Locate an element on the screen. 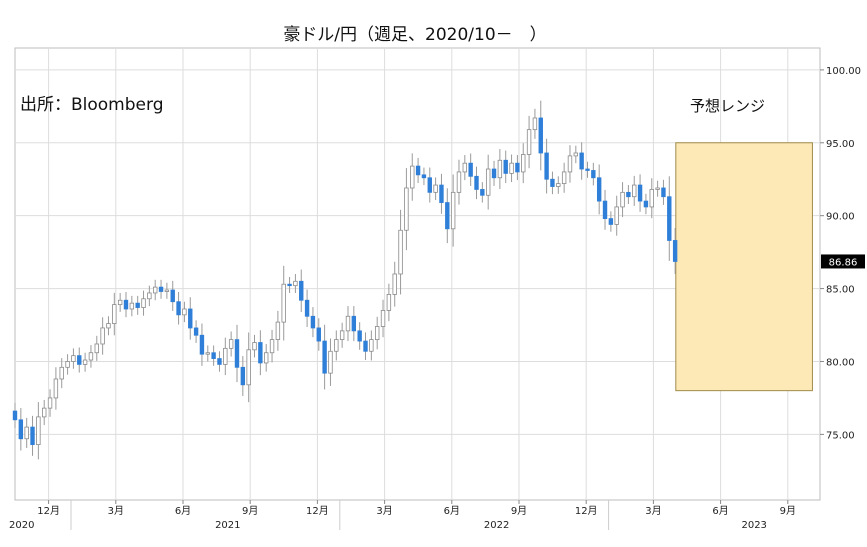 This screenshot has width=867, height=547. year-label: 2023 is located at coordinates (753, 525).